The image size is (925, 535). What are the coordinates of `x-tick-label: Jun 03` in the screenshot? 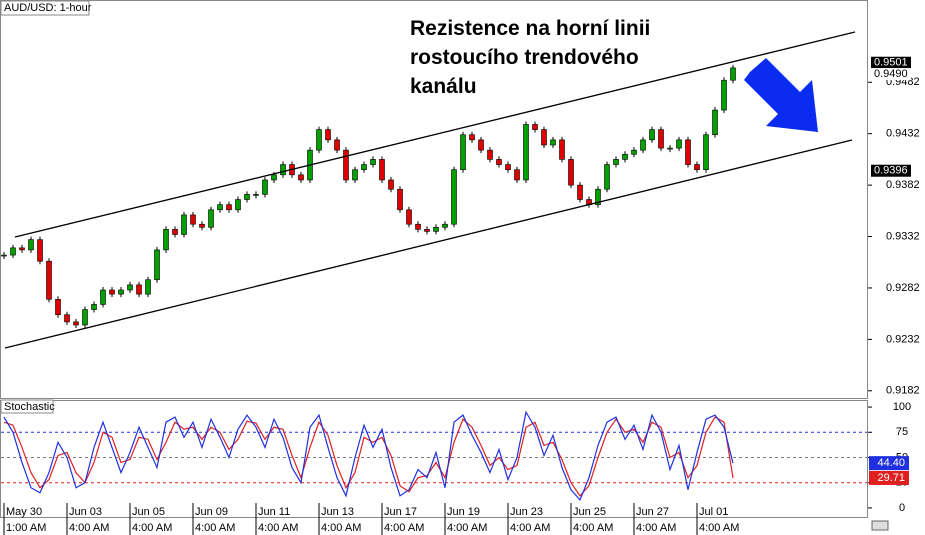 It's located at (85, 512).